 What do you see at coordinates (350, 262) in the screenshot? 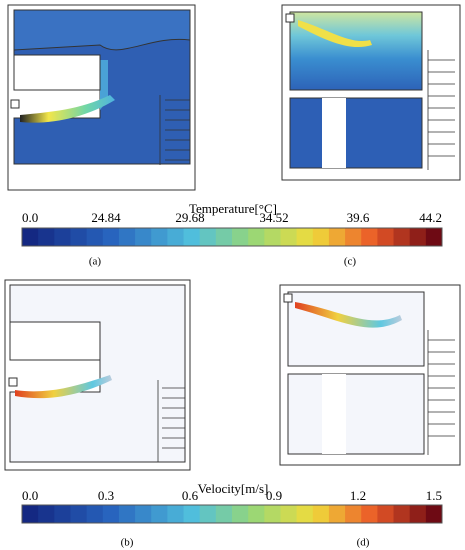
I see `panel-label: (c)` at bounding box center [350, 262].